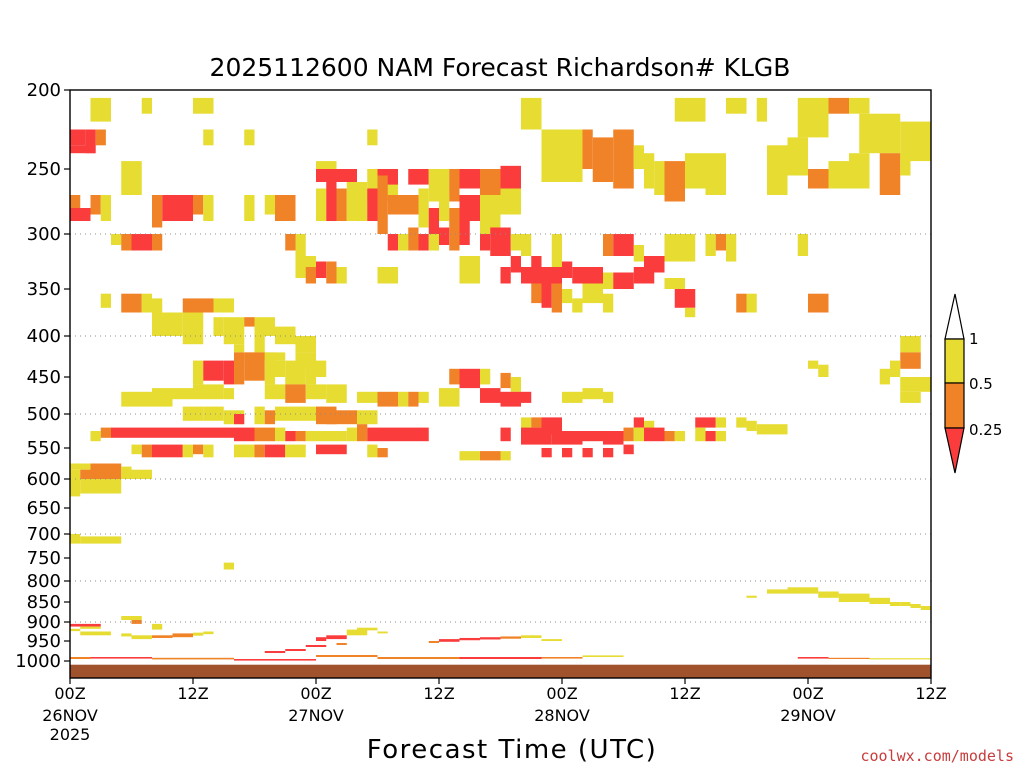  Describe the element at coordinates (985, 430) in the screenshot. I see `legend-label: 0.25` at that location.